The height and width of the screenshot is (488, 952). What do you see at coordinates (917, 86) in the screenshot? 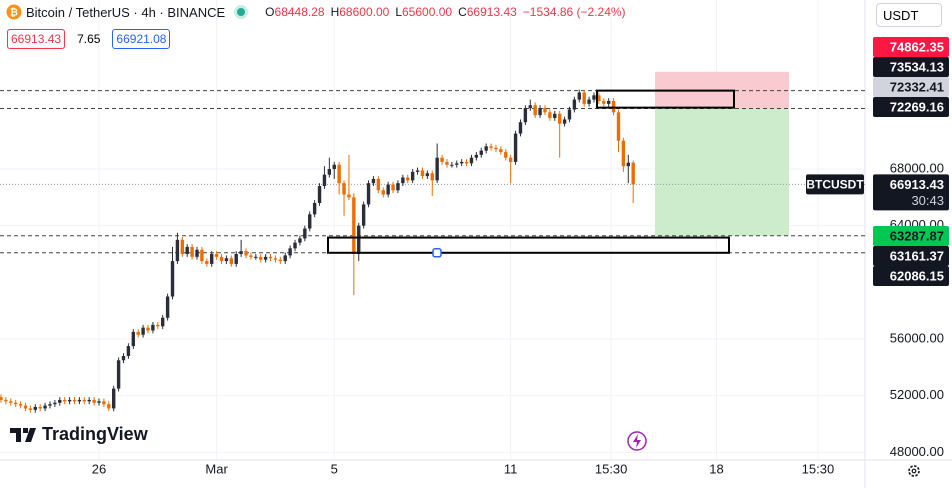
I see `price-tag-label: 72332.41` at bounding box center [917, 86].